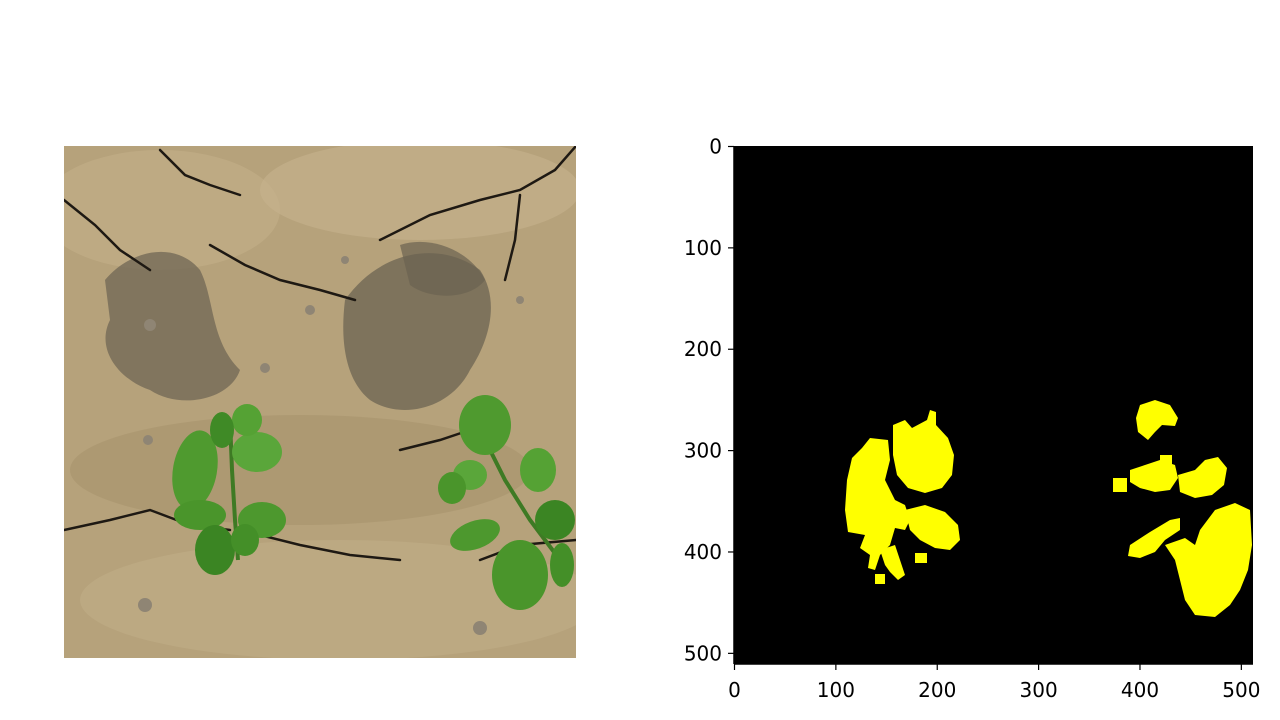 This screenshot has width=1280, height=720. I want to click on y-tick-label: 0, so click(715, 147).